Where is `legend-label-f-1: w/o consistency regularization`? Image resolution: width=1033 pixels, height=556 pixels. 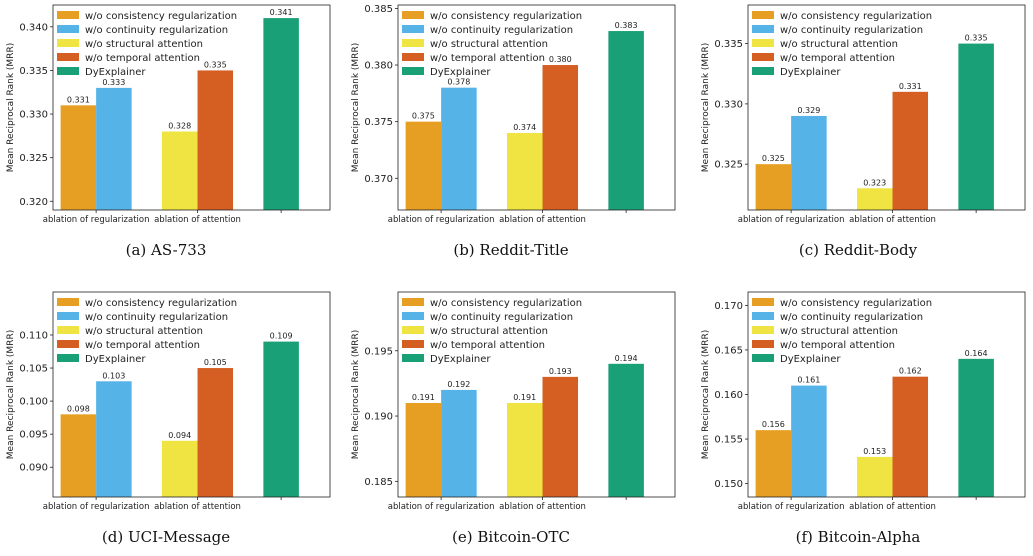 legend-label-f-1: w/o consistency regularization is located at coordinates (856, 303).